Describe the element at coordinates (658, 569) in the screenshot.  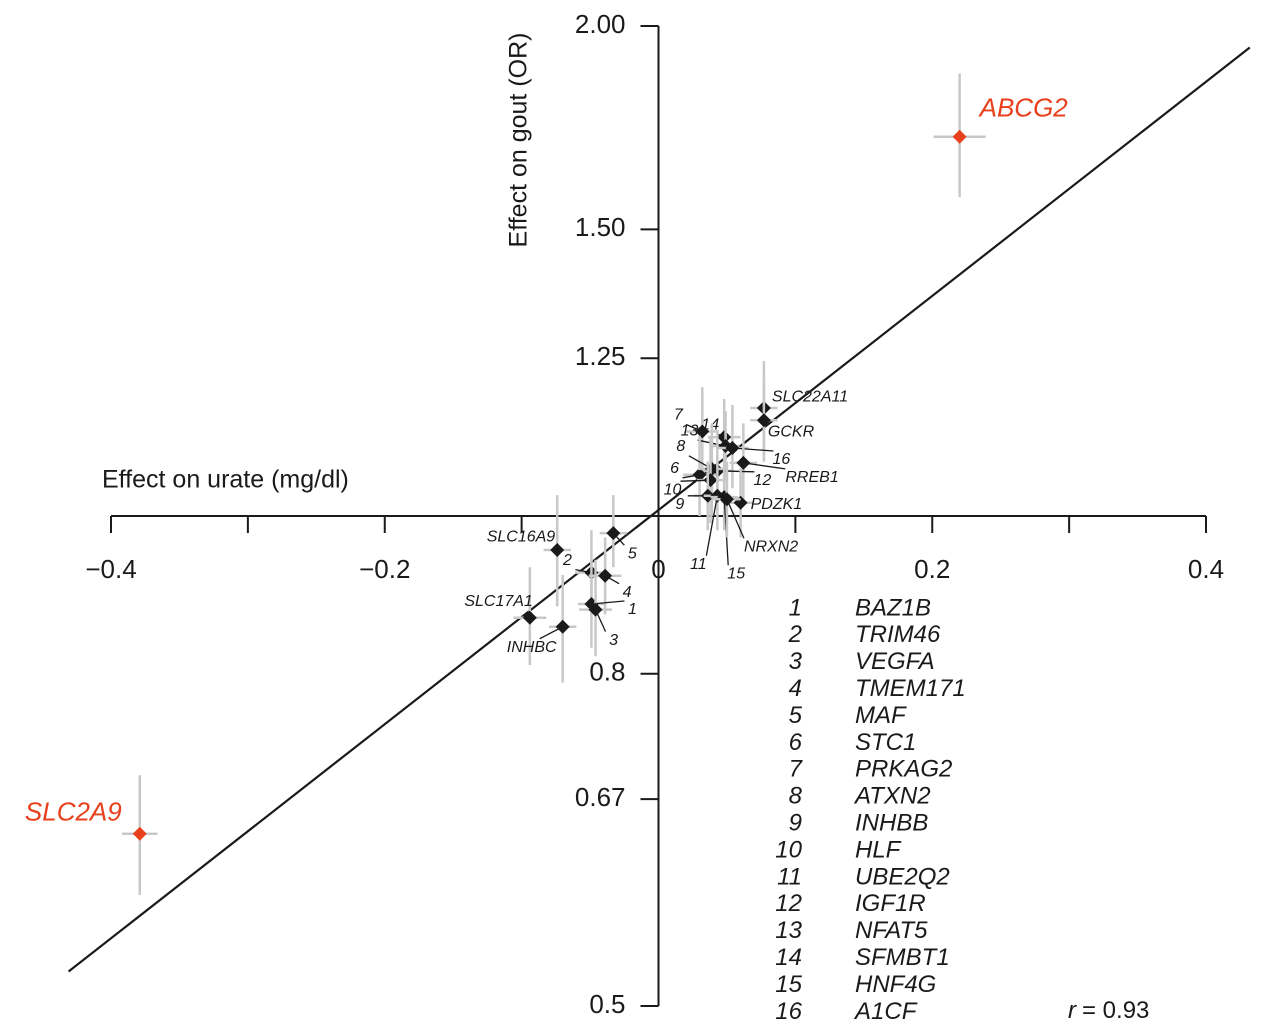
I see `x-tick-label: 0` at that location.